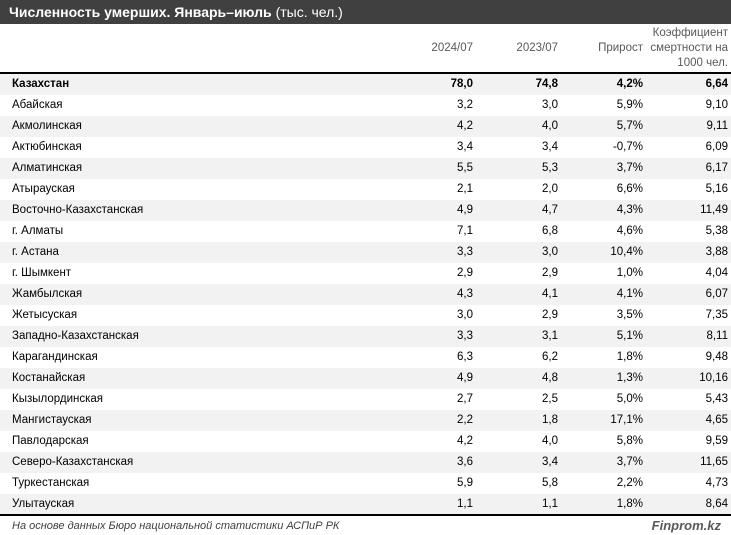  I want to click on table-row: Алматинская 5,5 5,3 3,7% 6,17, so click(365, 168).